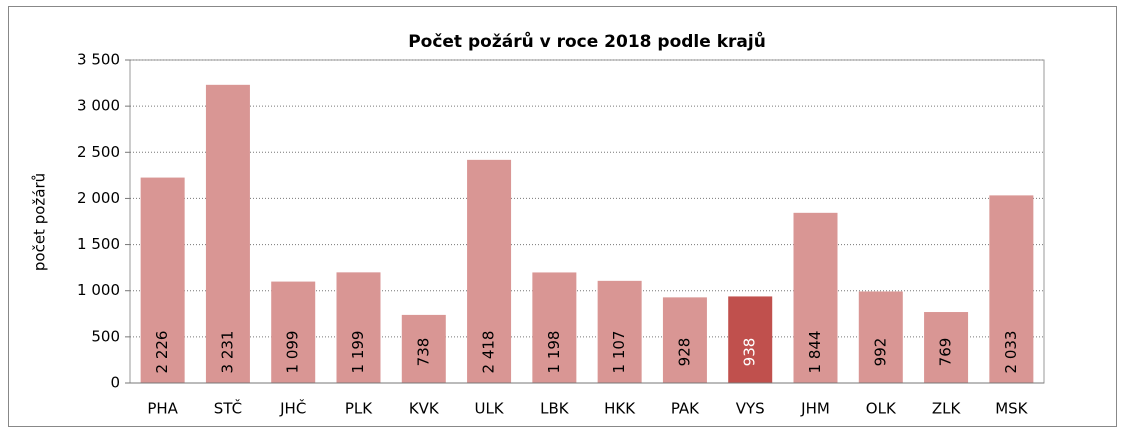 The image size is (1126, 434). Describe the element at coordinates (946, 352) in the screenshot. I see `value-label: 769` at that location.